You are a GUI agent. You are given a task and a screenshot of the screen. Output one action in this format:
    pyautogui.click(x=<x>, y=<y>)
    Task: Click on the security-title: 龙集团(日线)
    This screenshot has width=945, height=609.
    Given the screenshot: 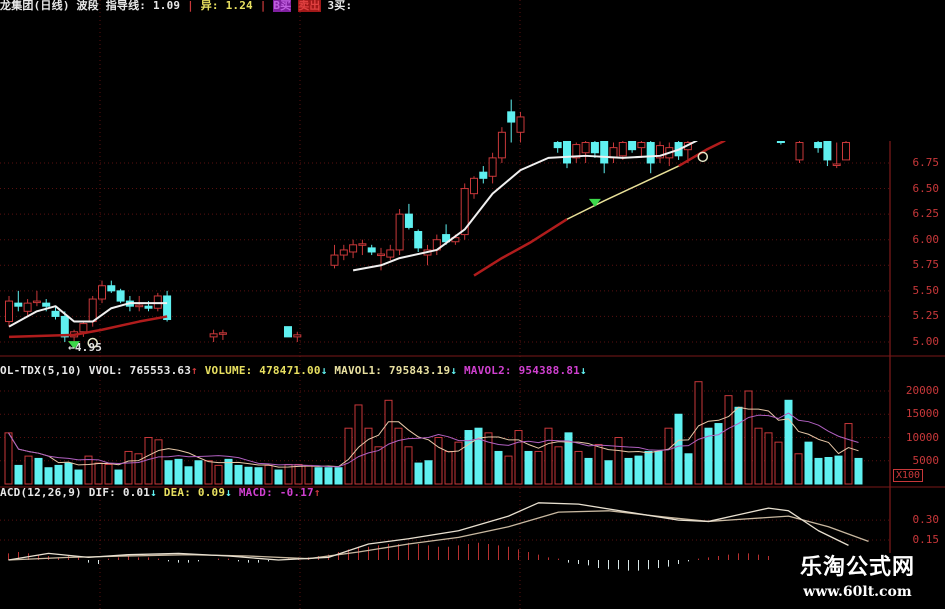 What is the action you would take?
    pyautogui.click(x=35, y=6)
    